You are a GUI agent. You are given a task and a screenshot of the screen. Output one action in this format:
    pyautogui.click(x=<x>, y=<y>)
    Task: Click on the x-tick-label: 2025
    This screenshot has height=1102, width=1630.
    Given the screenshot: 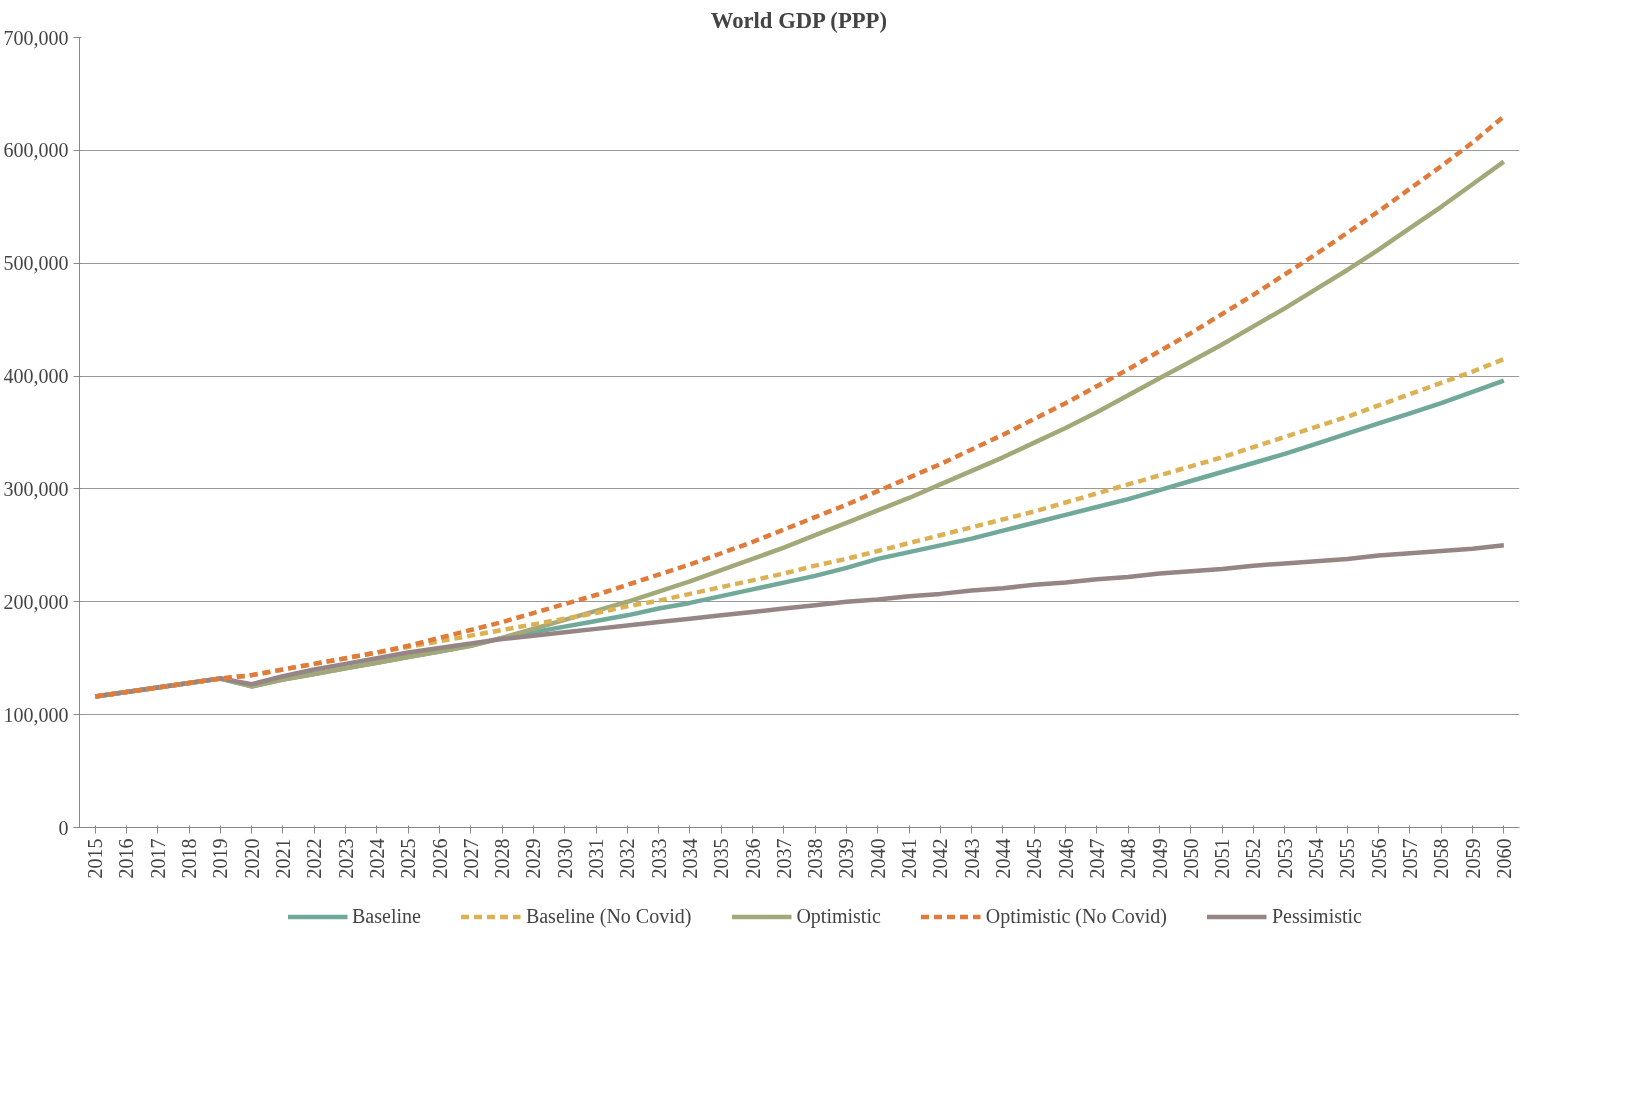 What is the action you would take?
    pyautogui.click(x=408, y=858)
    